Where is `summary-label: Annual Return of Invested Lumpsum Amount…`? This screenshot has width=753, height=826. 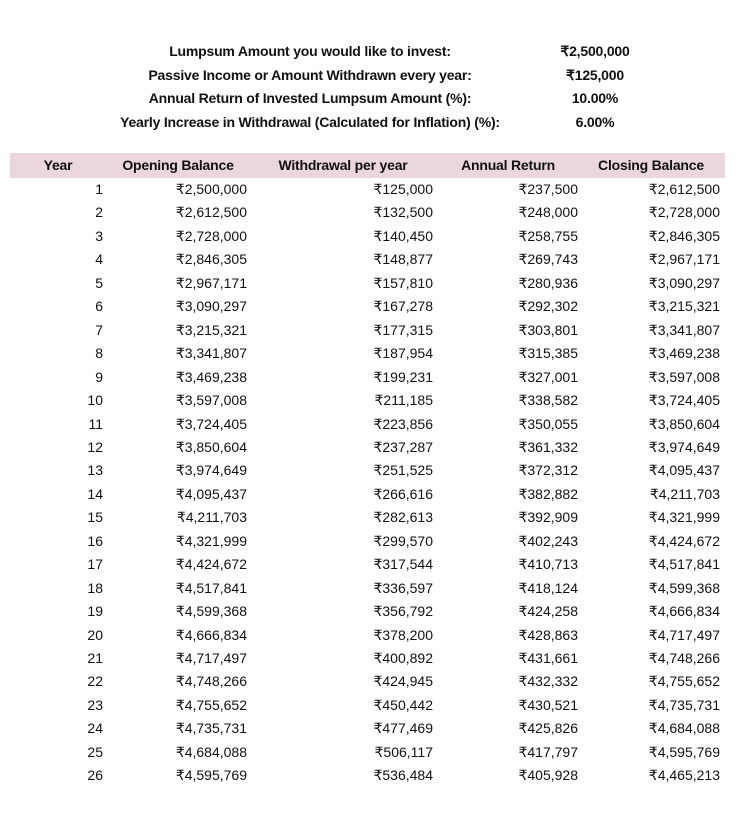
summary-label: Annual Return of Invested Lumpsum Amount… is located at coordinates (310, 98).